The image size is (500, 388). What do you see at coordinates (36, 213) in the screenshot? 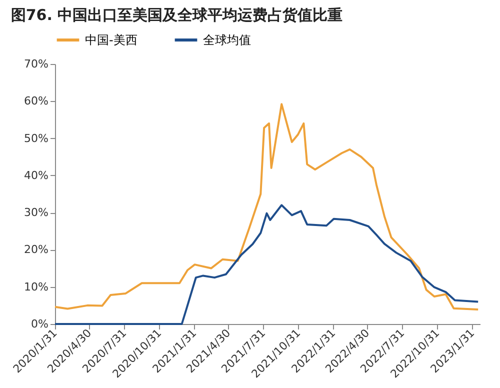
I see `y-tick-label: 30%` at bounding box center [36, 213].